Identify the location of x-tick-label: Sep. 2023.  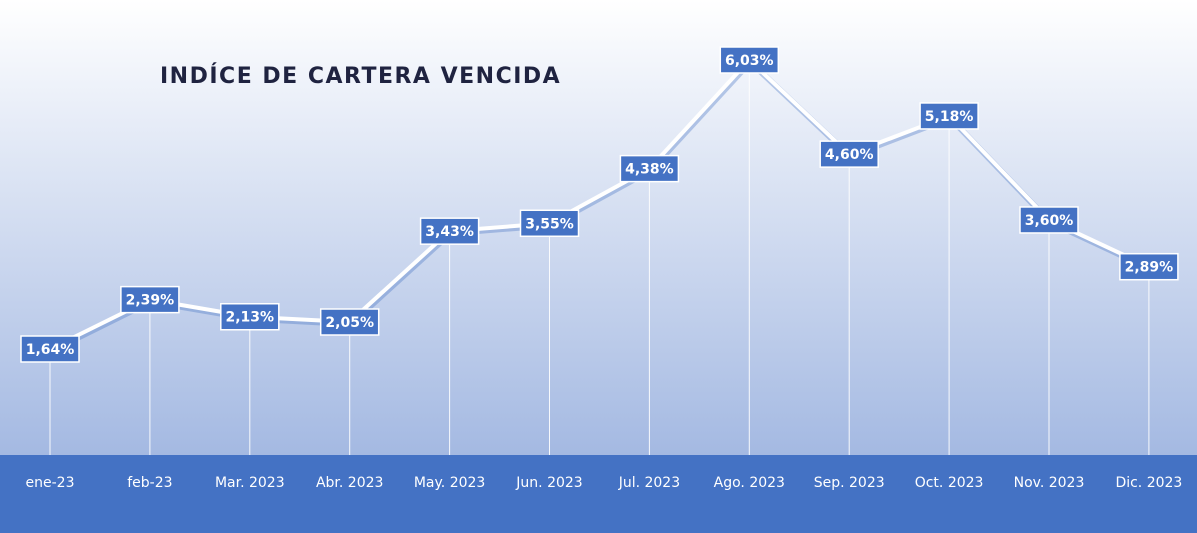
(849, 483).